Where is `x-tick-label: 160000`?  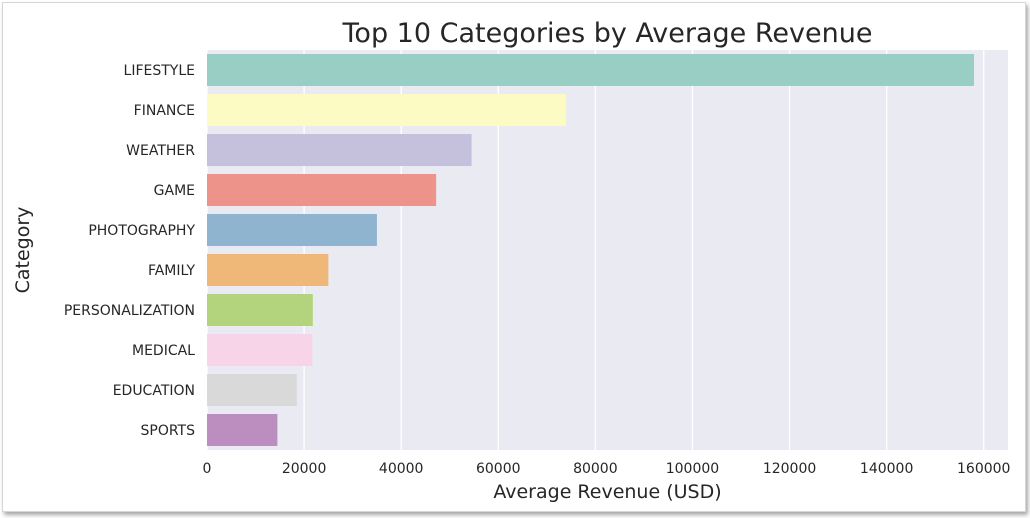 x-tick-label: 160000 is located at coordinates (983, 469).